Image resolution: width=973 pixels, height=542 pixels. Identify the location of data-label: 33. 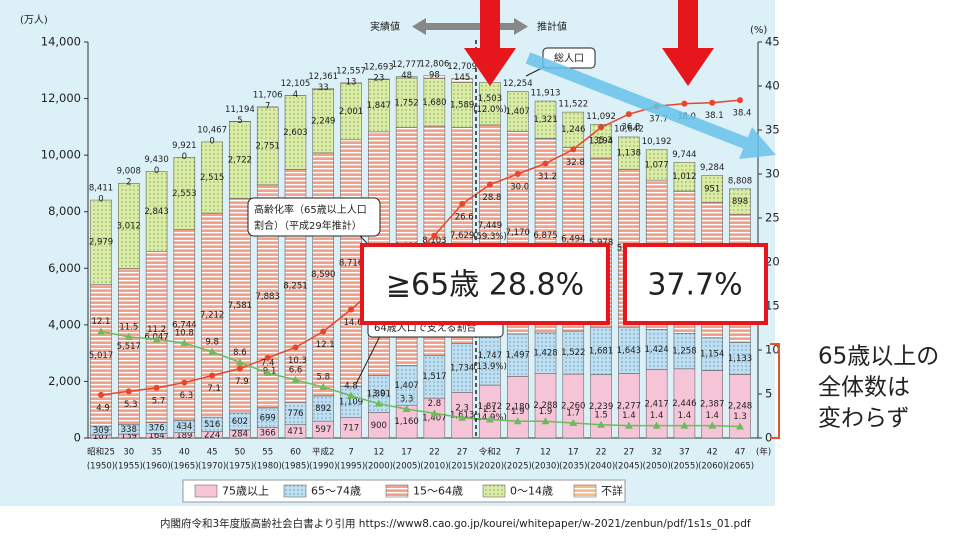
(323, 88).